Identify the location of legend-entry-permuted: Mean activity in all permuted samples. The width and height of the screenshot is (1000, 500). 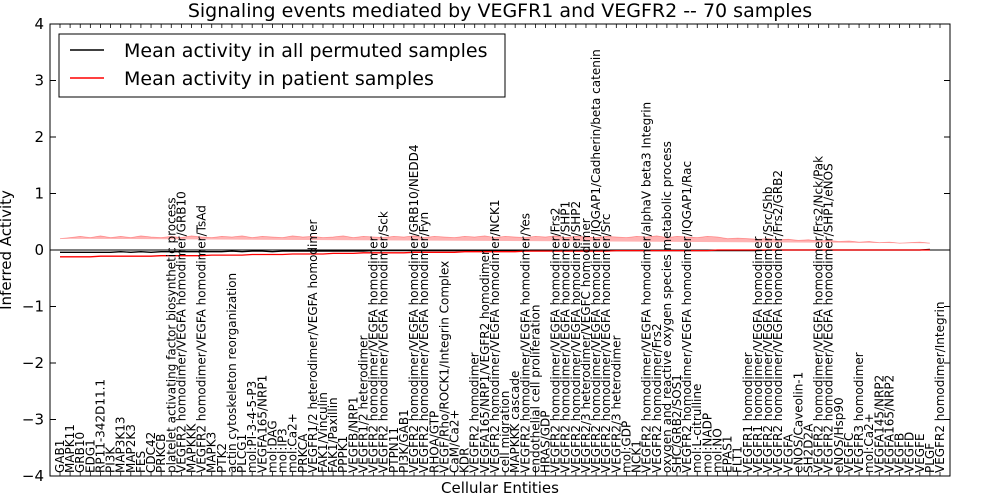
(305, 51).